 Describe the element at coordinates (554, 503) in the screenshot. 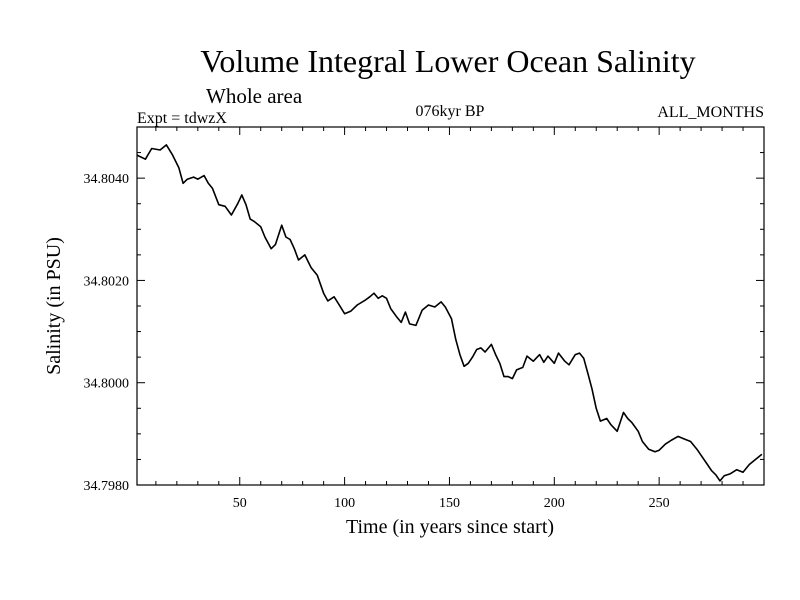

I see `x-tick-label: 200` at that location.